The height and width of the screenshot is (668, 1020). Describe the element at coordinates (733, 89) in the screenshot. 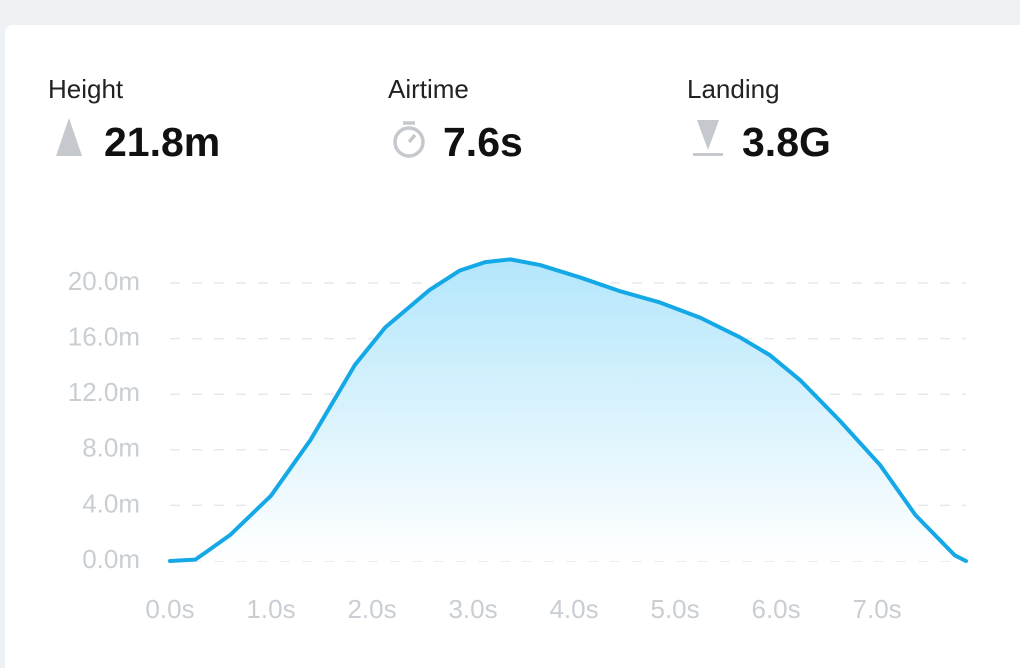

I see `stat-label: Landing` at that location.